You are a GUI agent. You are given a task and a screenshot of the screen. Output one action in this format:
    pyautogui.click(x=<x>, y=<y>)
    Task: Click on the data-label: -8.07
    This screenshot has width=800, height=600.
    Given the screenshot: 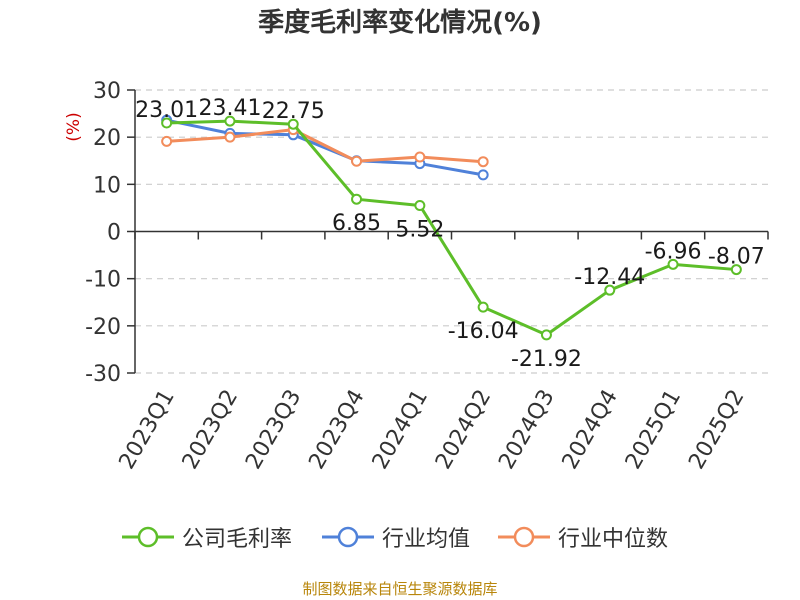 What is the action you would take?
    pyautogui.click(x=736, y=257)
    